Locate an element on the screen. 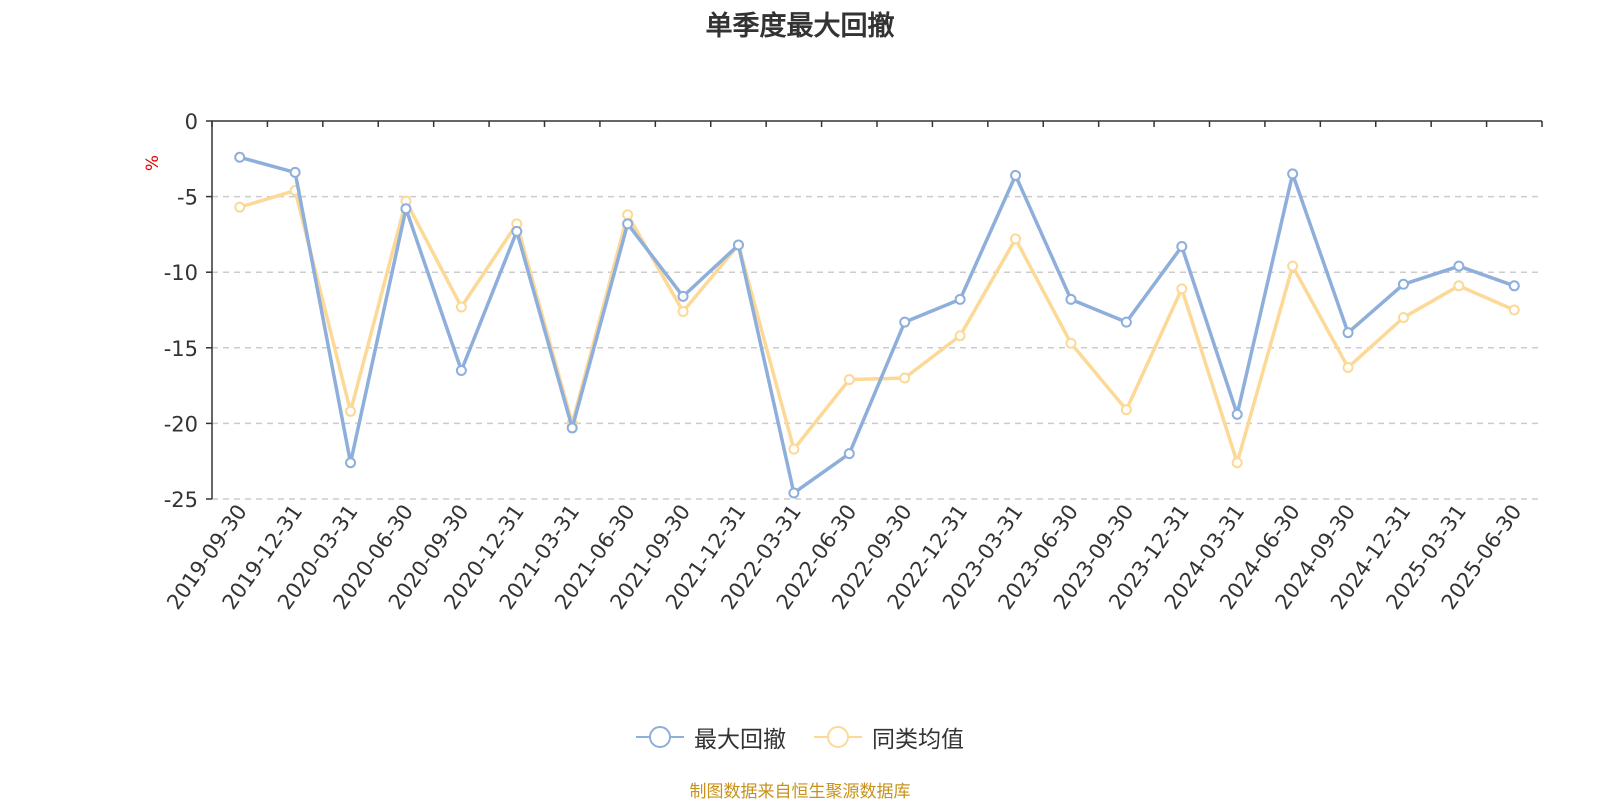 The image size is (1600, 802). y-tick-label: -5 is located at coordinates (187, 198).